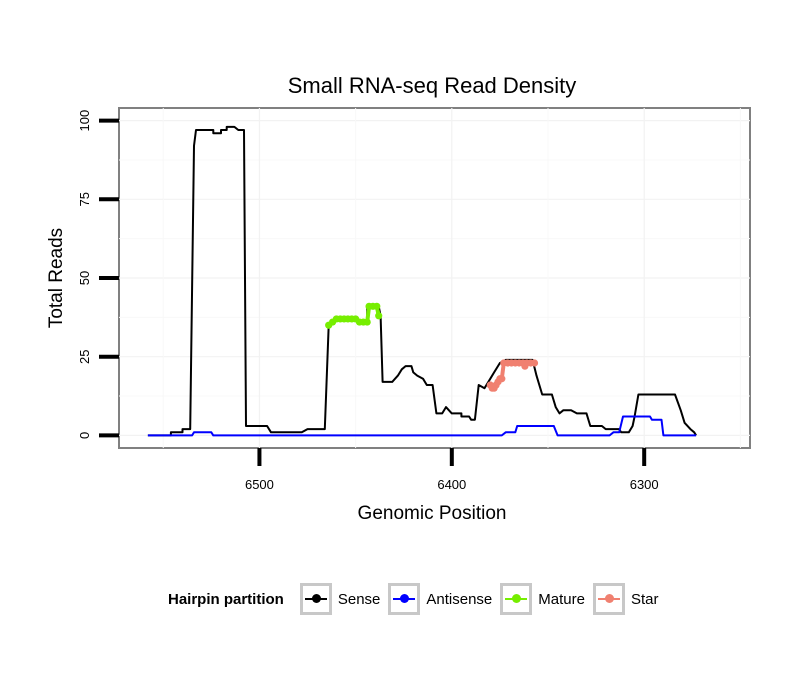 This screenshot has height=690, width=810. What do you see at coordinates (56, 278) in the screenshot?
I see `y-axis-title: Total Reads` at bounding box center [56, 278].